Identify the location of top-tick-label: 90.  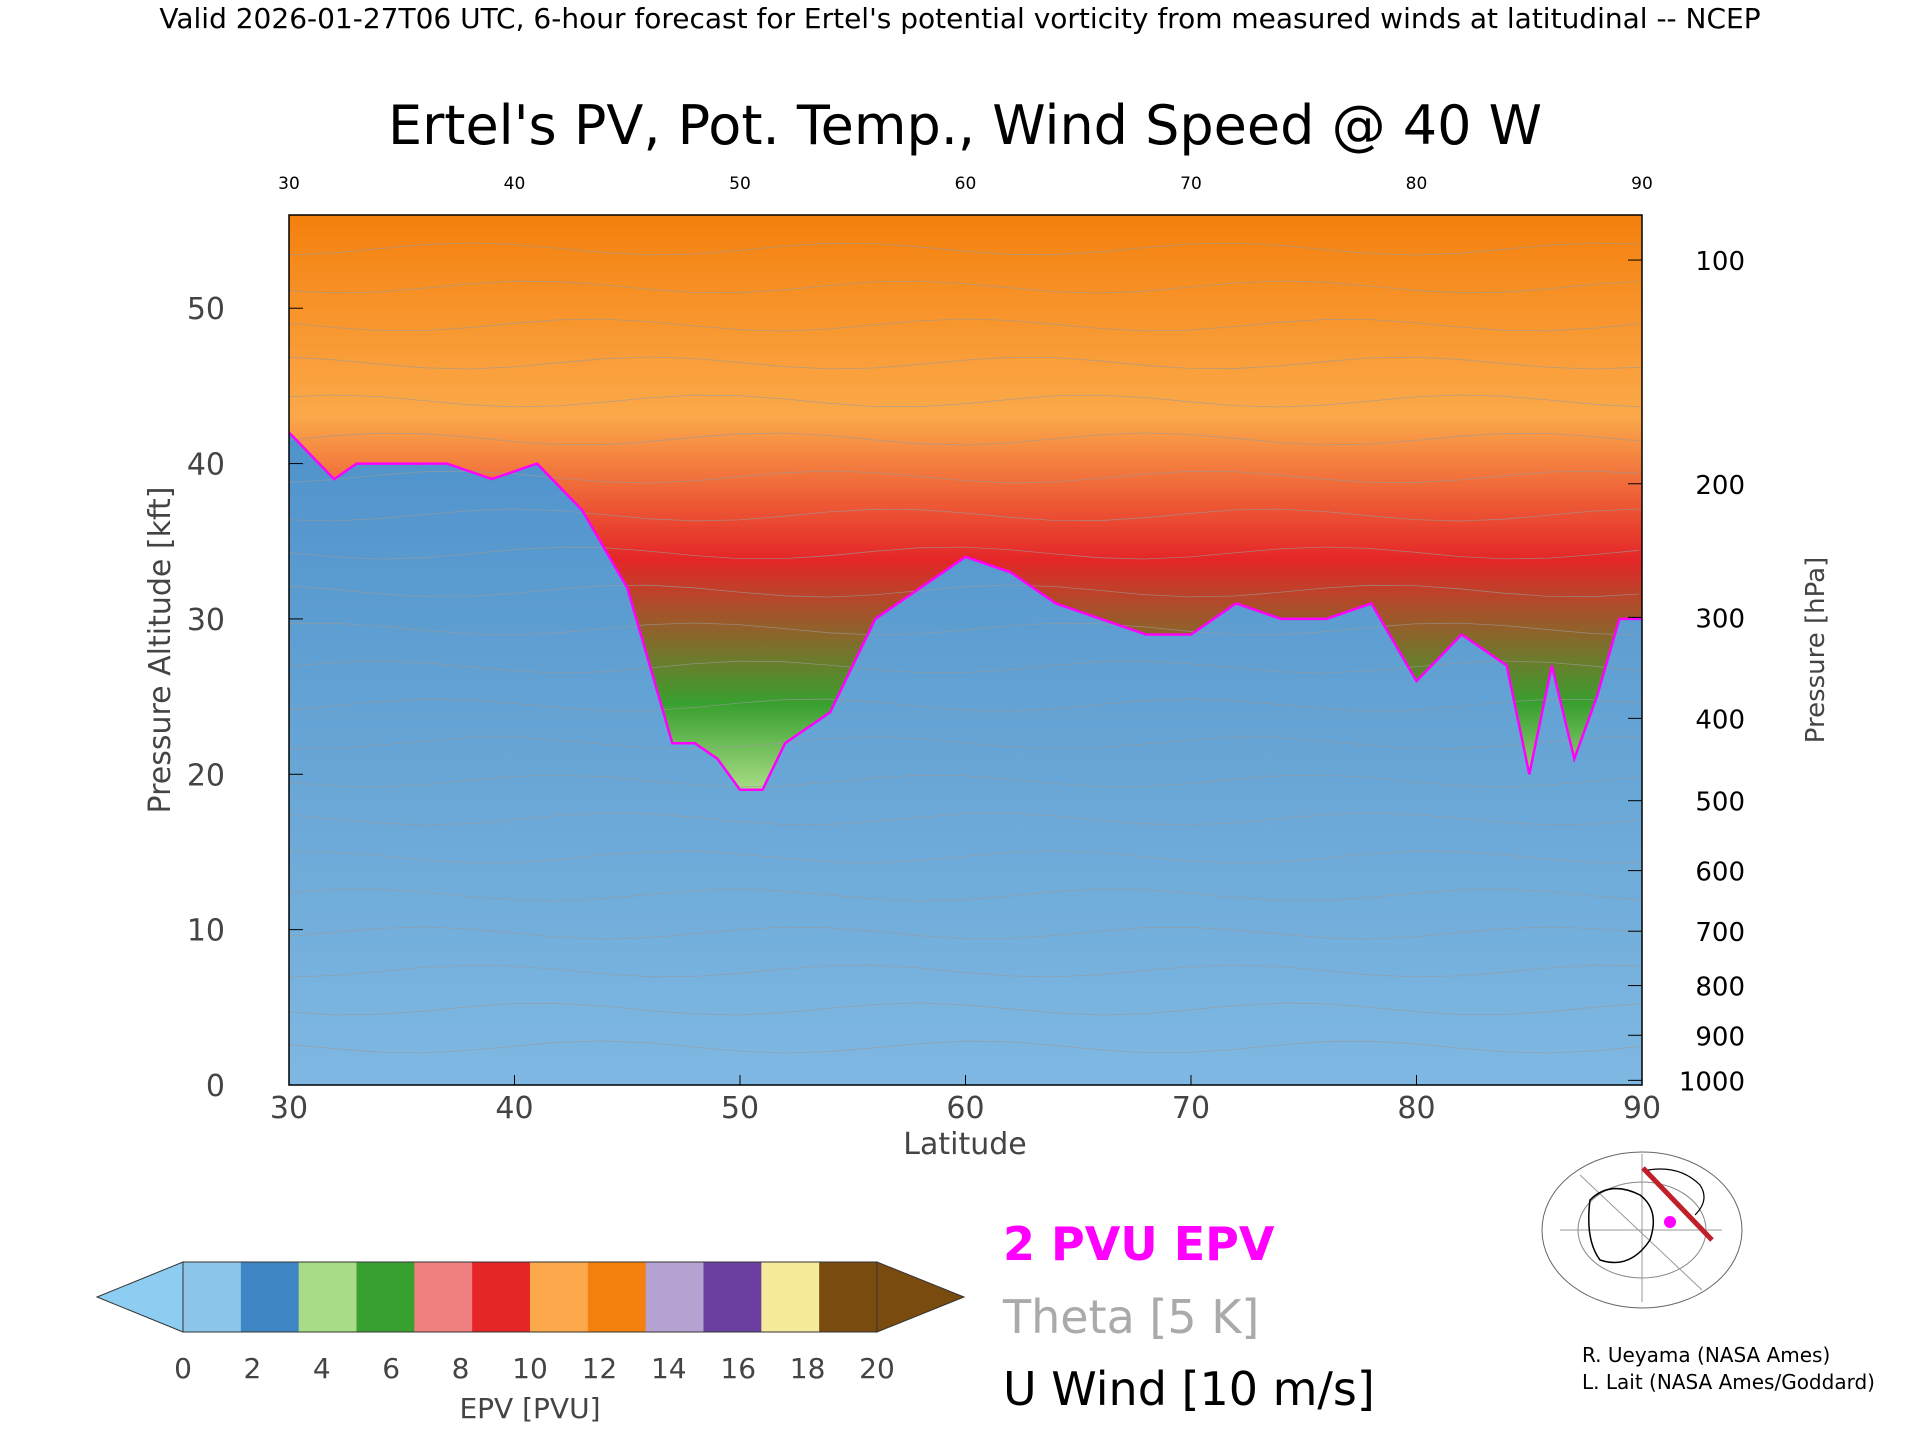
(1642, 184).